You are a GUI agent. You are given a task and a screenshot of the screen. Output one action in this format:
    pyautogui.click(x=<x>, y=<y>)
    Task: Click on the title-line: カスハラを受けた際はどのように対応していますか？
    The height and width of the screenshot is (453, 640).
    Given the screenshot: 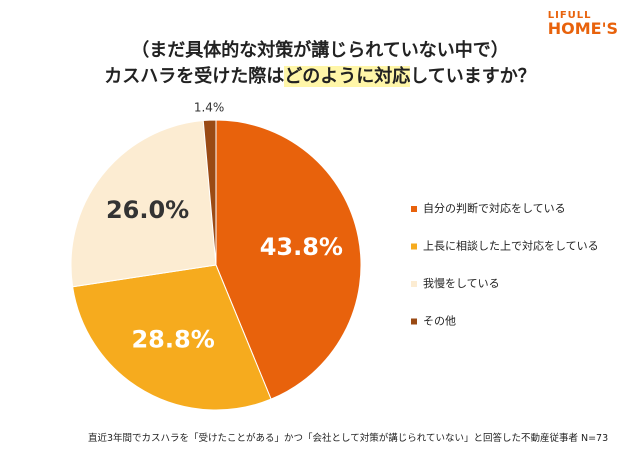 What is the action you would take?
    pyautogui.click(x=320, y=77)
    